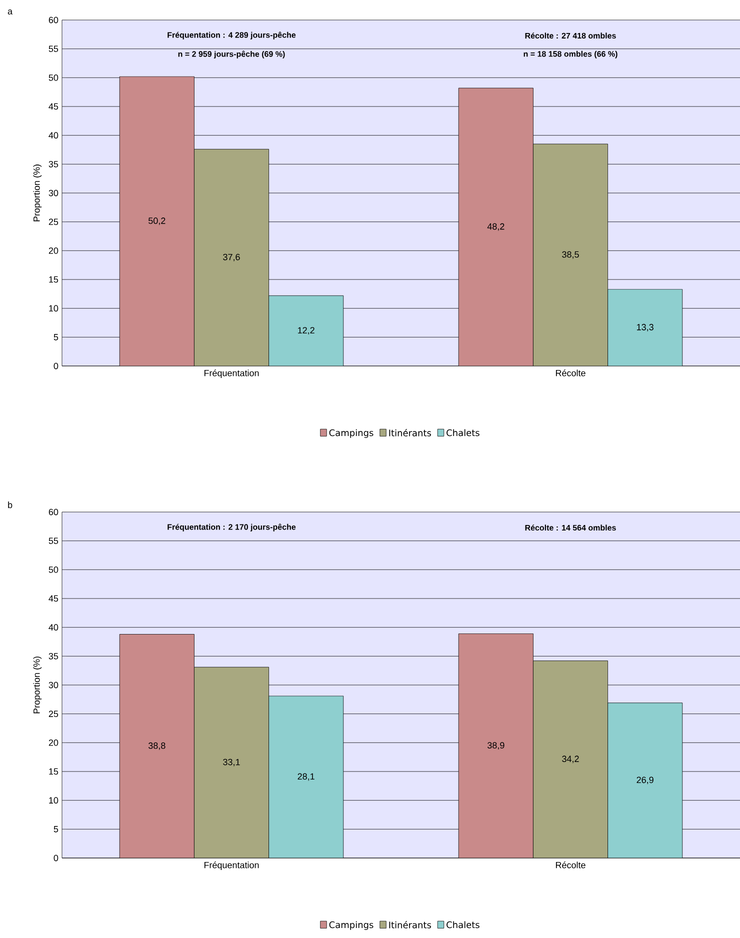 This screenshot has width=740, height=938. What do you see at coordinates (570, 35) in the screenshot?
I see `annotation: Récolte : 27 418 ombles` at bounding box center [570, 35].